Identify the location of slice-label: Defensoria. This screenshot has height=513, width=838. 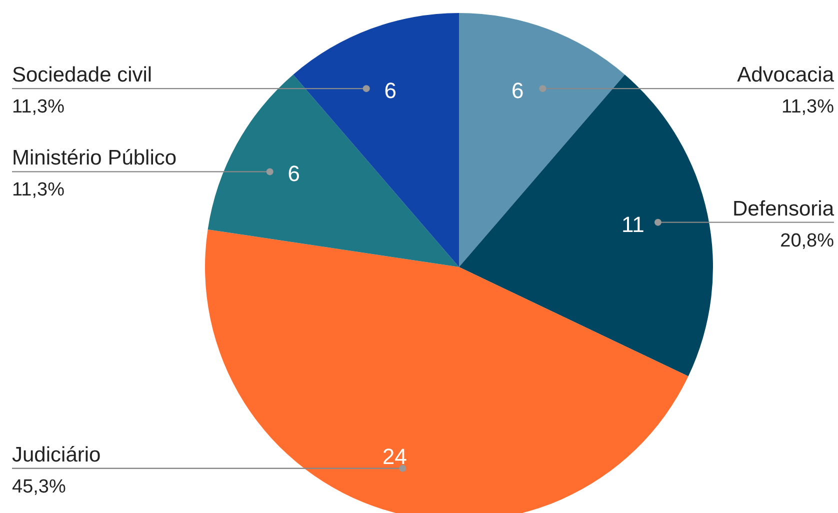
(783, 208).